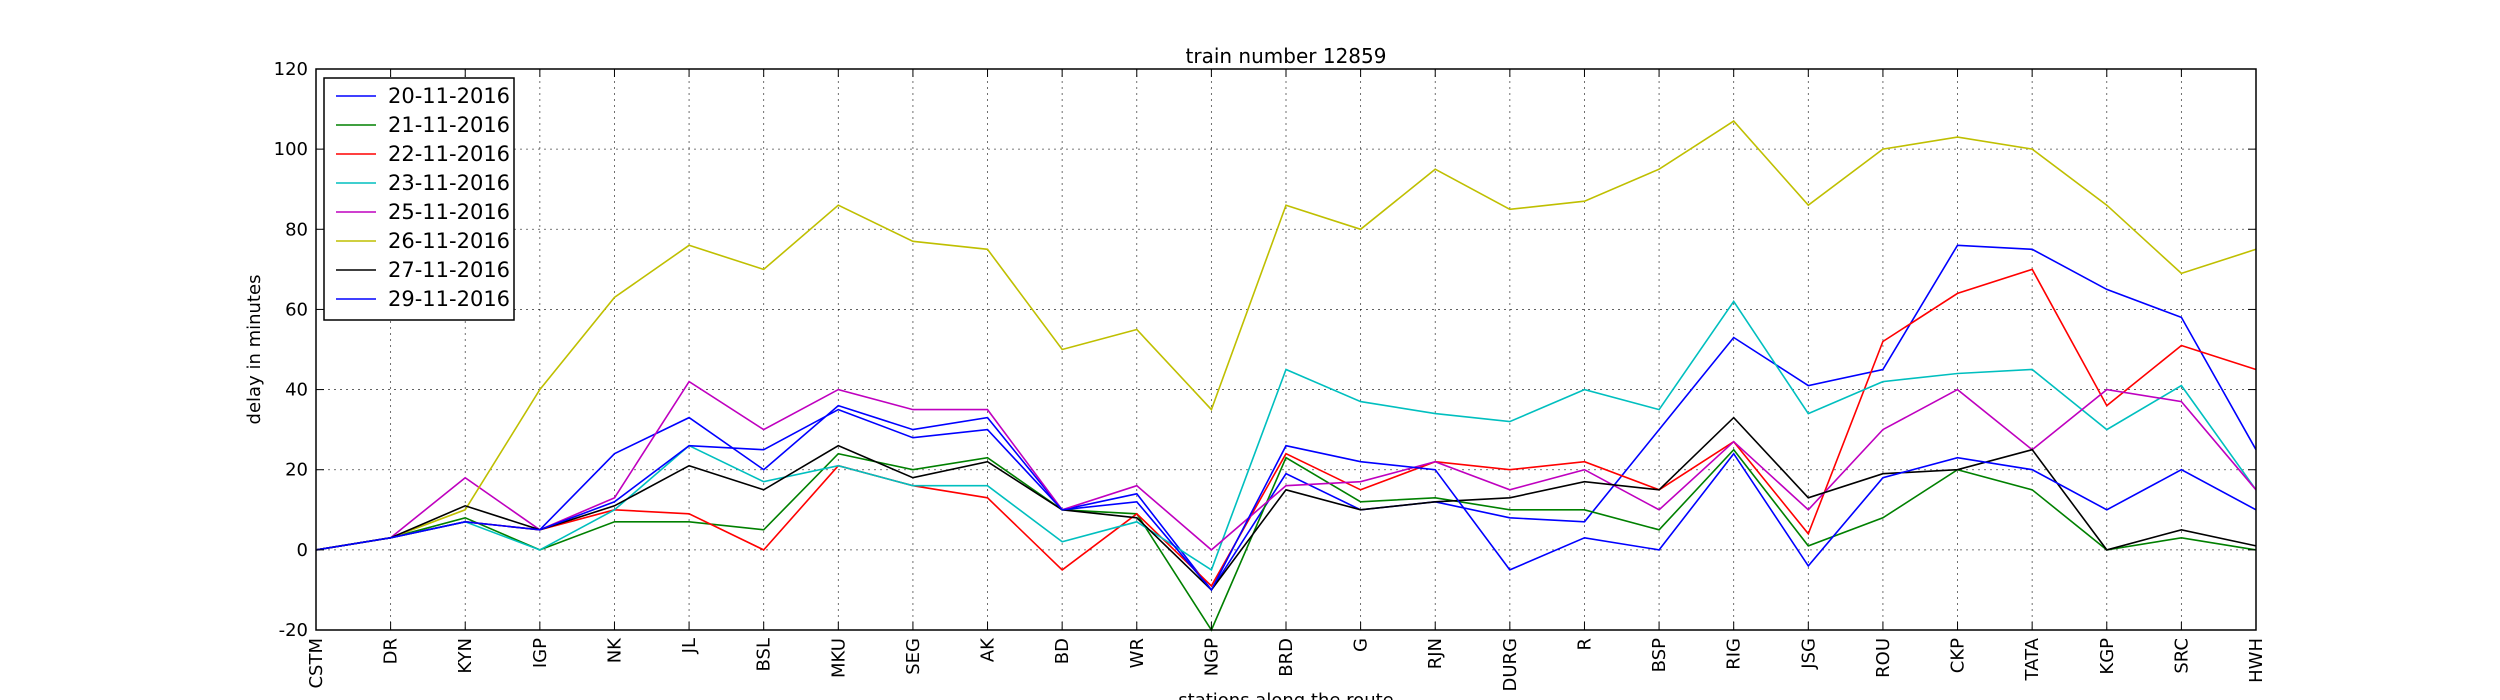 The image size is (2500, 700). What do you see at coordinates (391, 651) in the screenshot?
I see `x-tick-label-dr: DR` at bounding box center [391, 651].